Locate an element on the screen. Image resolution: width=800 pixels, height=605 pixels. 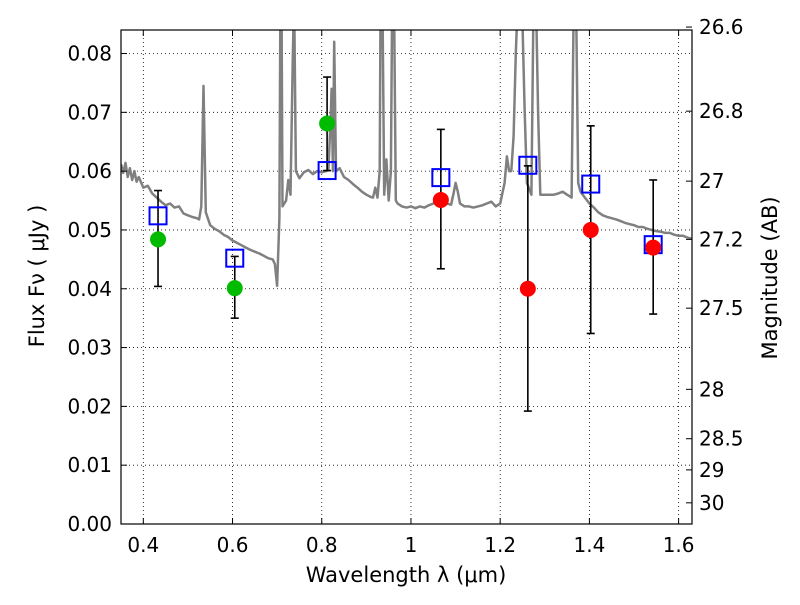
y2-tick-label: 28 is located at coordinates (711, 389).